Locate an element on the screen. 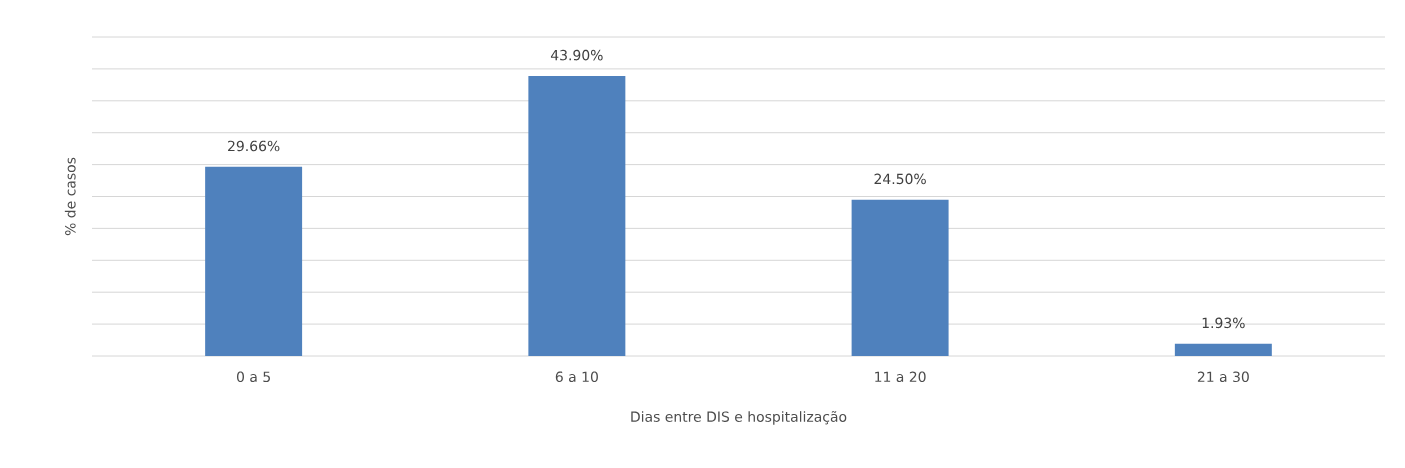 Image resolution: width=1405 pixels, height=468 pixels. data-label: 29.66% is located at coordinates (254, 146).